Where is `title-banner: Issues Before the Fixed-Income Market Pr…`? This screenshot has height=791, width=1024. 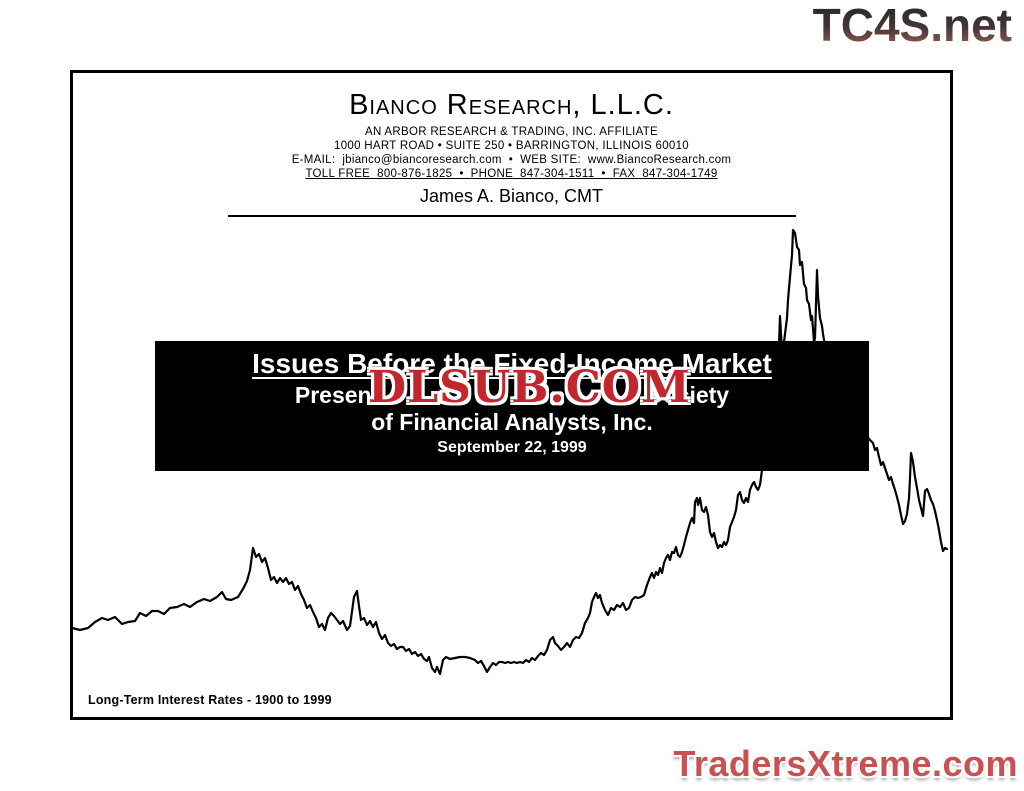
title-banner: Issues Before the Fixed-Income Market Pr… is located at coordinates (512, 406).